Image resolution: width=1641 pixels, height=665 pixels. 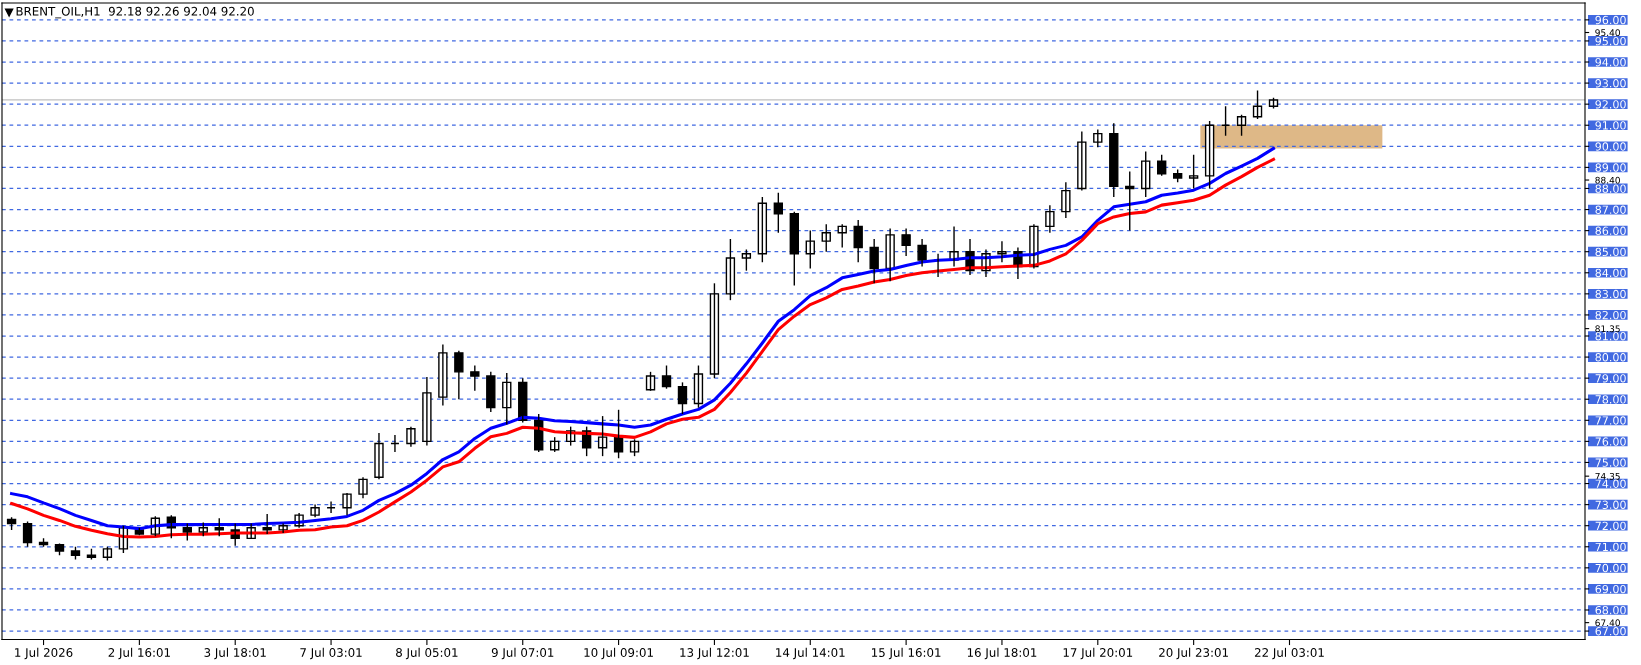 What do you see at coordinates (1610, 378) in the screenshot?
I see `y-tick-label: 79.00` at bounding box center [1610, 378].